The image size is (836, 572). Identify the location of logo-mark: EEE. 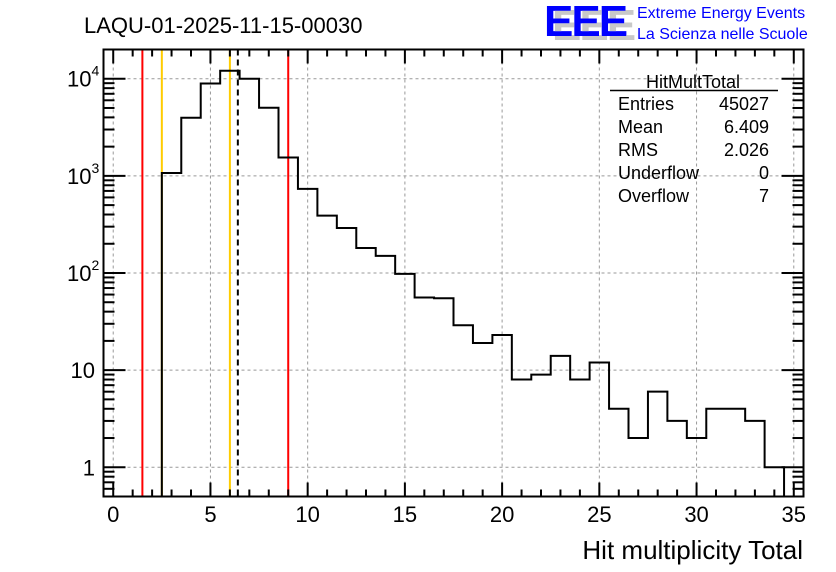
(585, 23).